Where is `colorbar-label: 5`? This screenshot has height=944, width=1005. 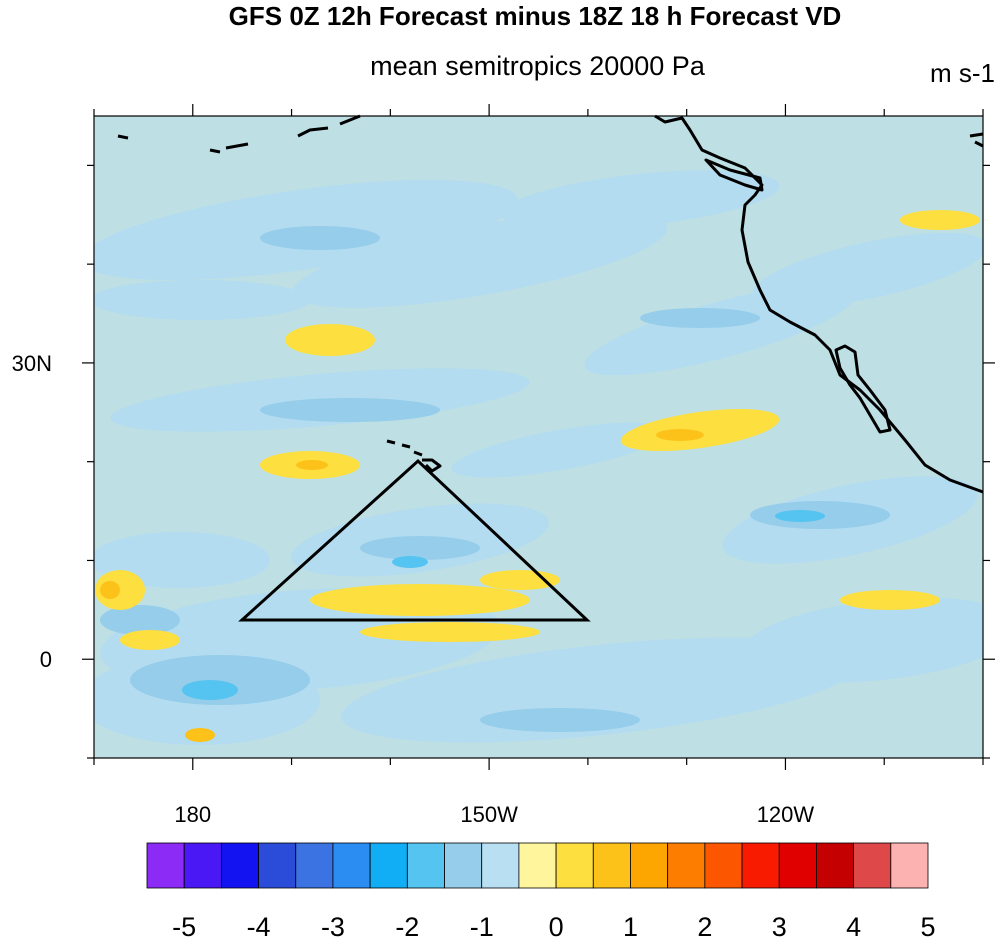 colorbar-label: 5 is located at coordinates (927, 927).